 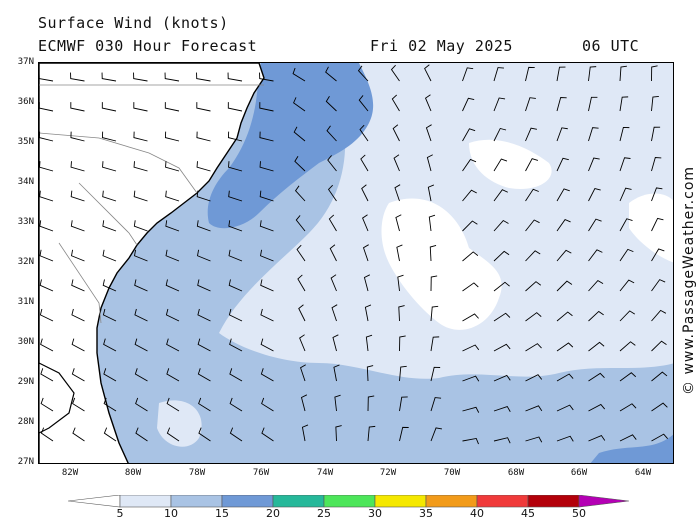 I want to click on chart-title: Surface Wind (knots), so click(x=133, y=23).